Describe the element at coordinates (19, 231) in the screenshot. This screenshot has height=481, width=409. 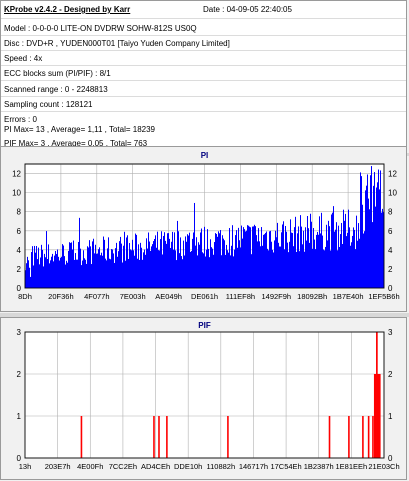
I see `y-tick-label-left: 6` at that location.